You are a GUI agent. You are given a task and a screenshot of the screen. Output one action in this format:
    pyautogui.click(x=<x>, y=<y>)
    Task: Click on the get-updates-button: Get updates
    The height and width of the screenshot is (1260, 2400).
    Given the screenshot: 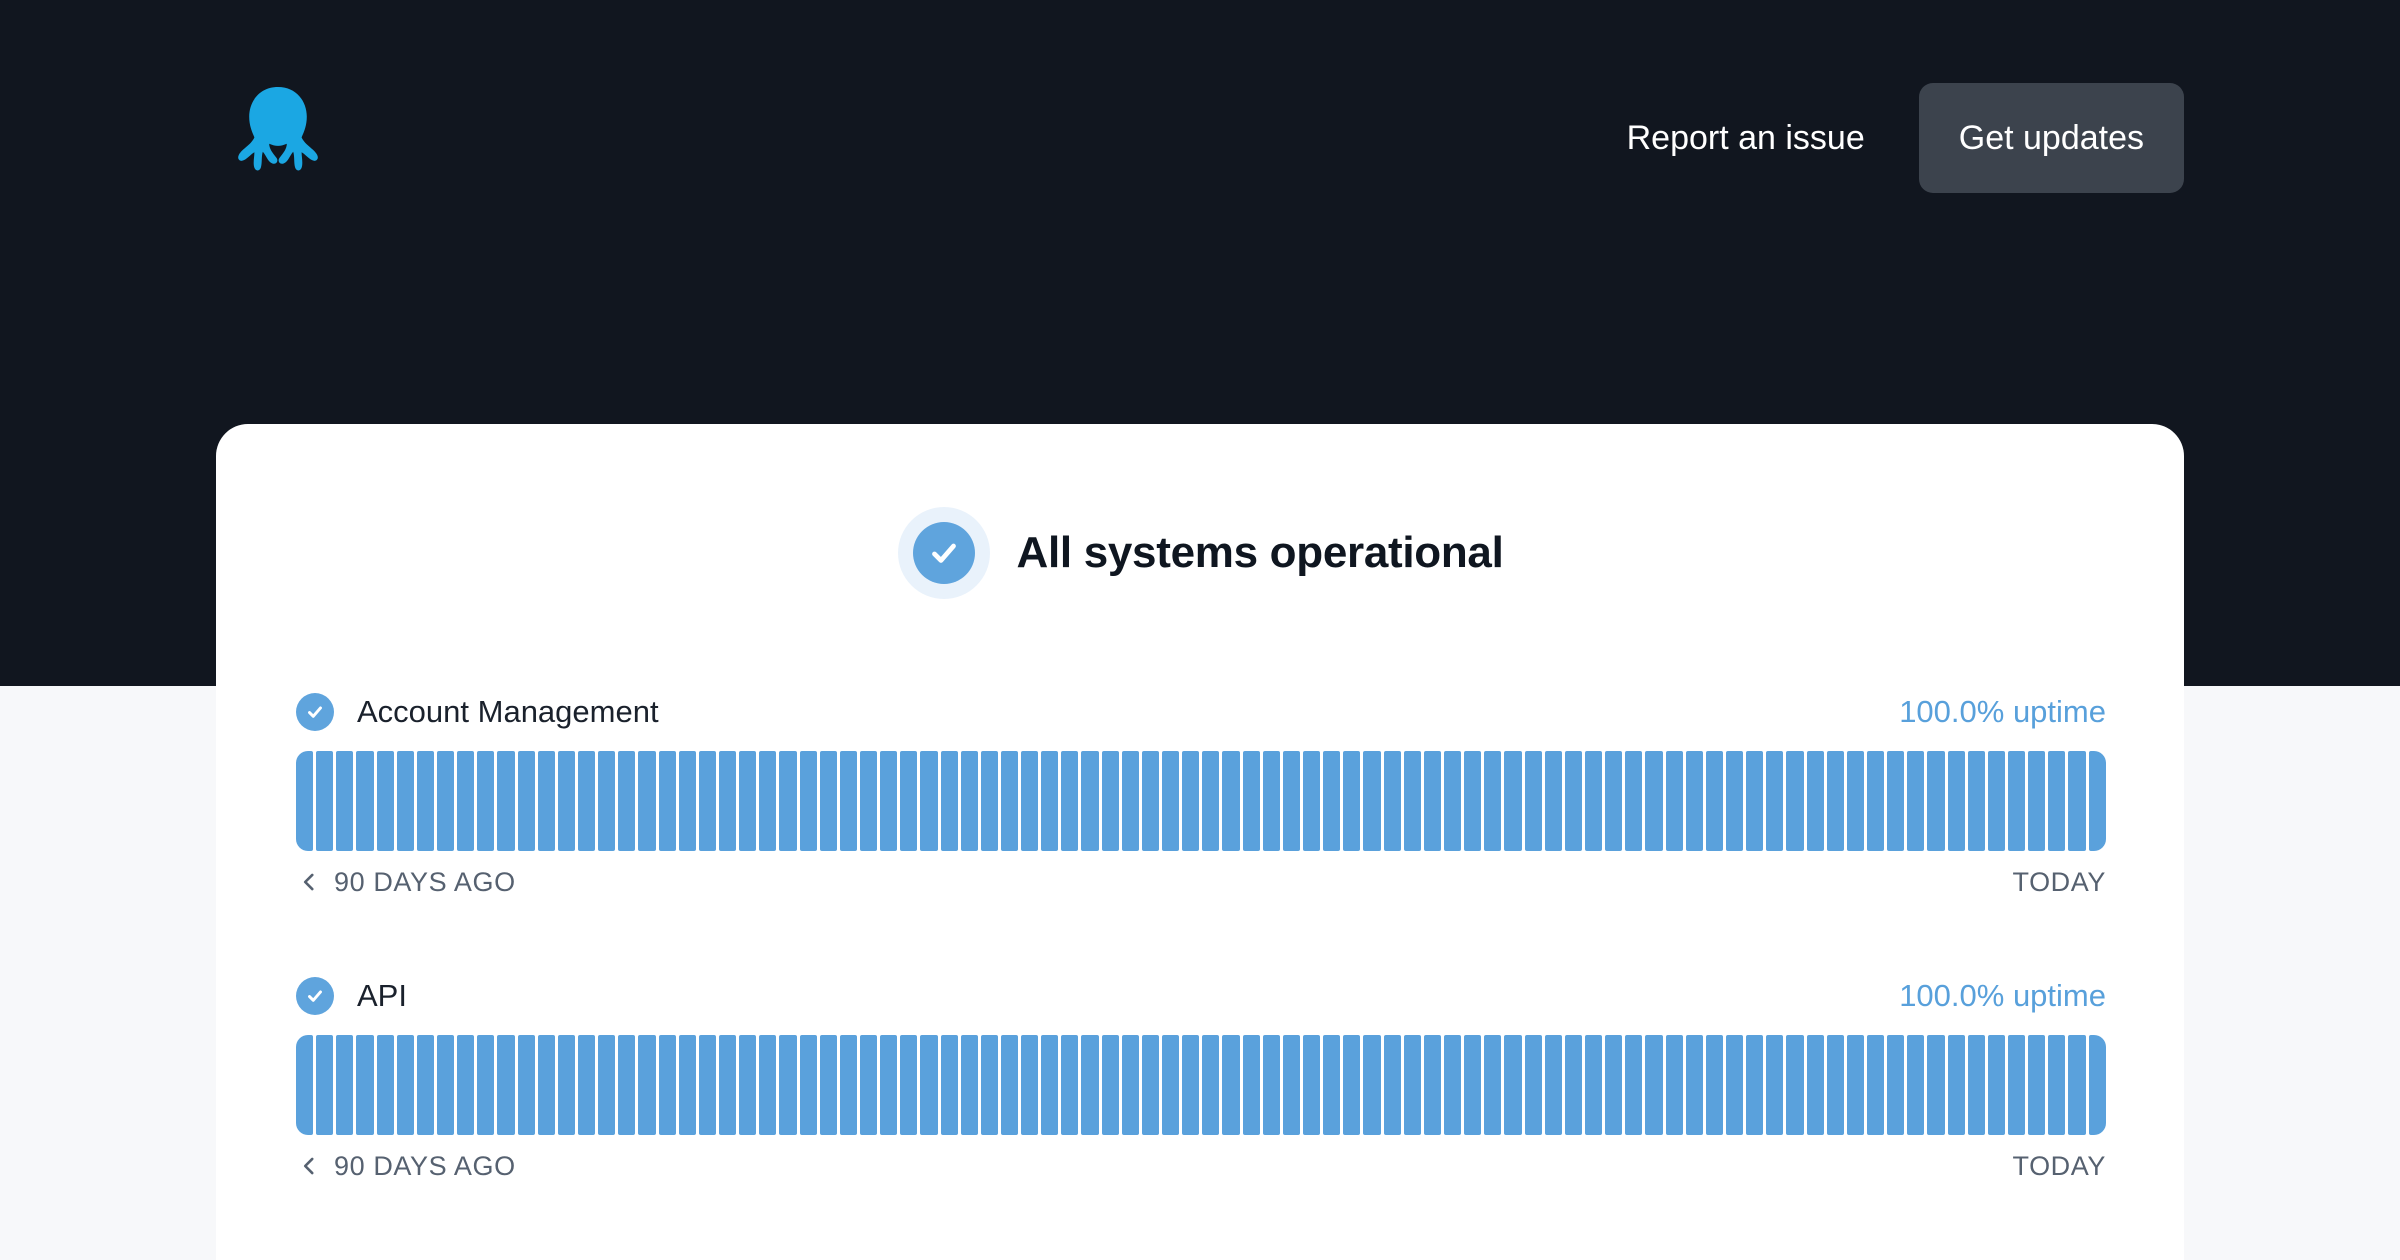 What is the action you would take?
    pyautogui.click(x=2051, y=138)
    